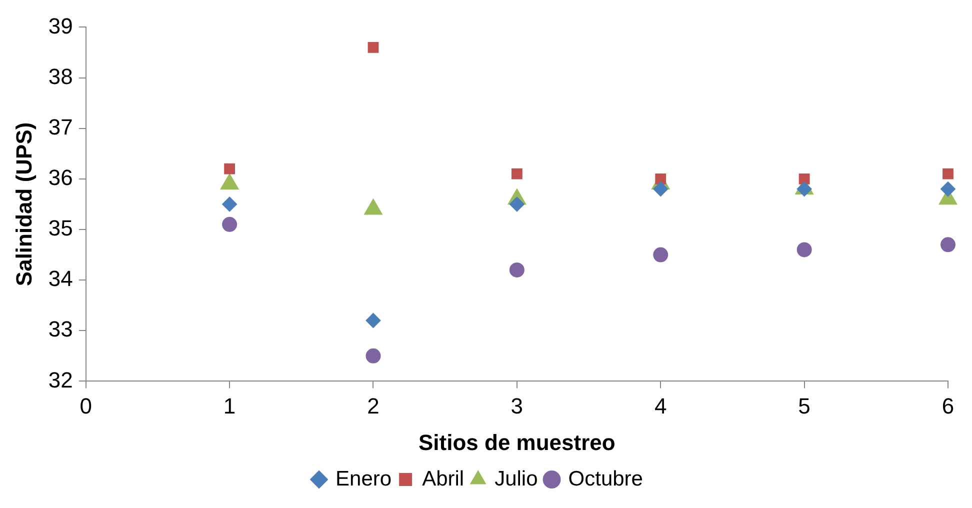 Image resolution: width=972 pixels, height=508 pixels. I want to click on y-tick-label: 38, so click(60, 76).